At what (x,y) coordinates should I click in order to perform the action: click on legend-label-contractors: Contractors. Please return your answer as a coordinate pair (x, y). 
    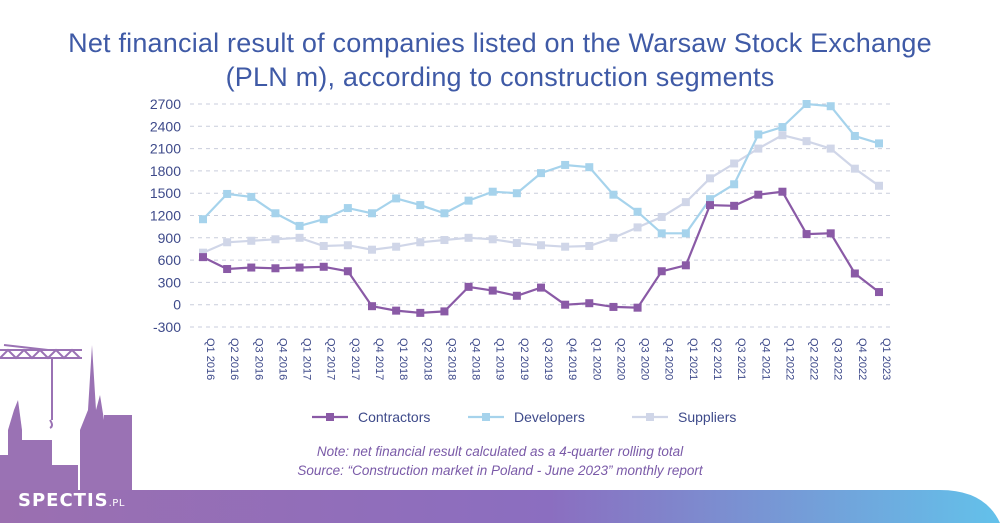
    Looking at the image, I should click on (394, 417).